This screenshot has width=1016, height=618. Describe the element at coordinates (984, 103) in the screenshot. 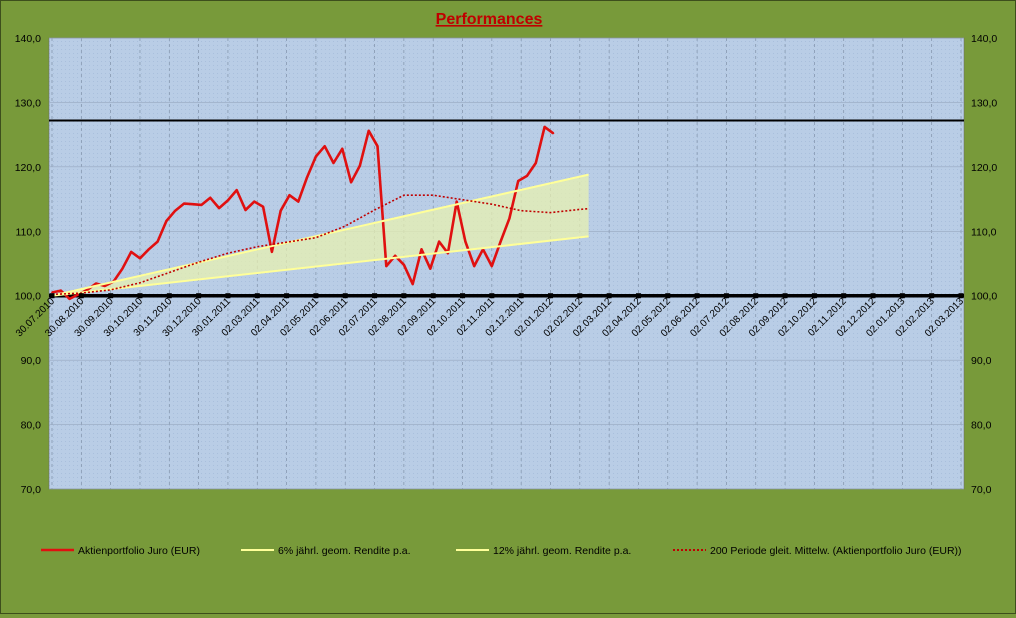

I see `y-tick-label-right: 130,0` at that location.